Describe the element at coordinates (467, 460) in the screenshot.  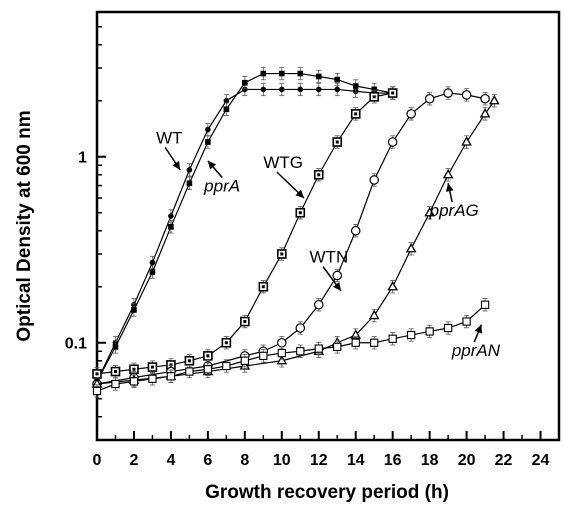
I see `x-tick-label: 20` at that location.